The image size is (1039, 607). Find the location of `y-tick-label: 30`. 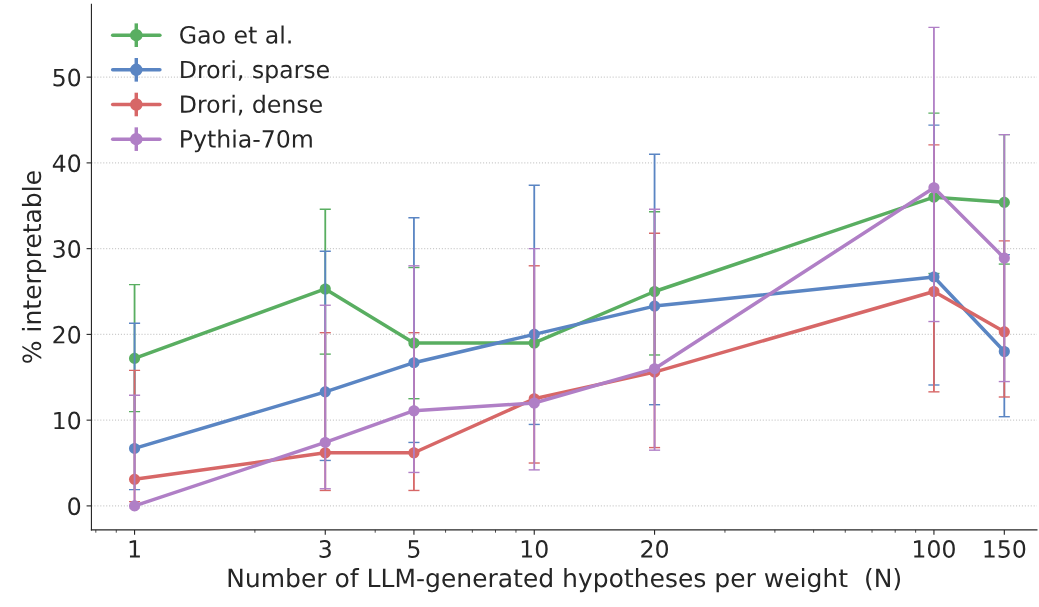

y-tick-label: 30 is located at coordinates (67, 249).